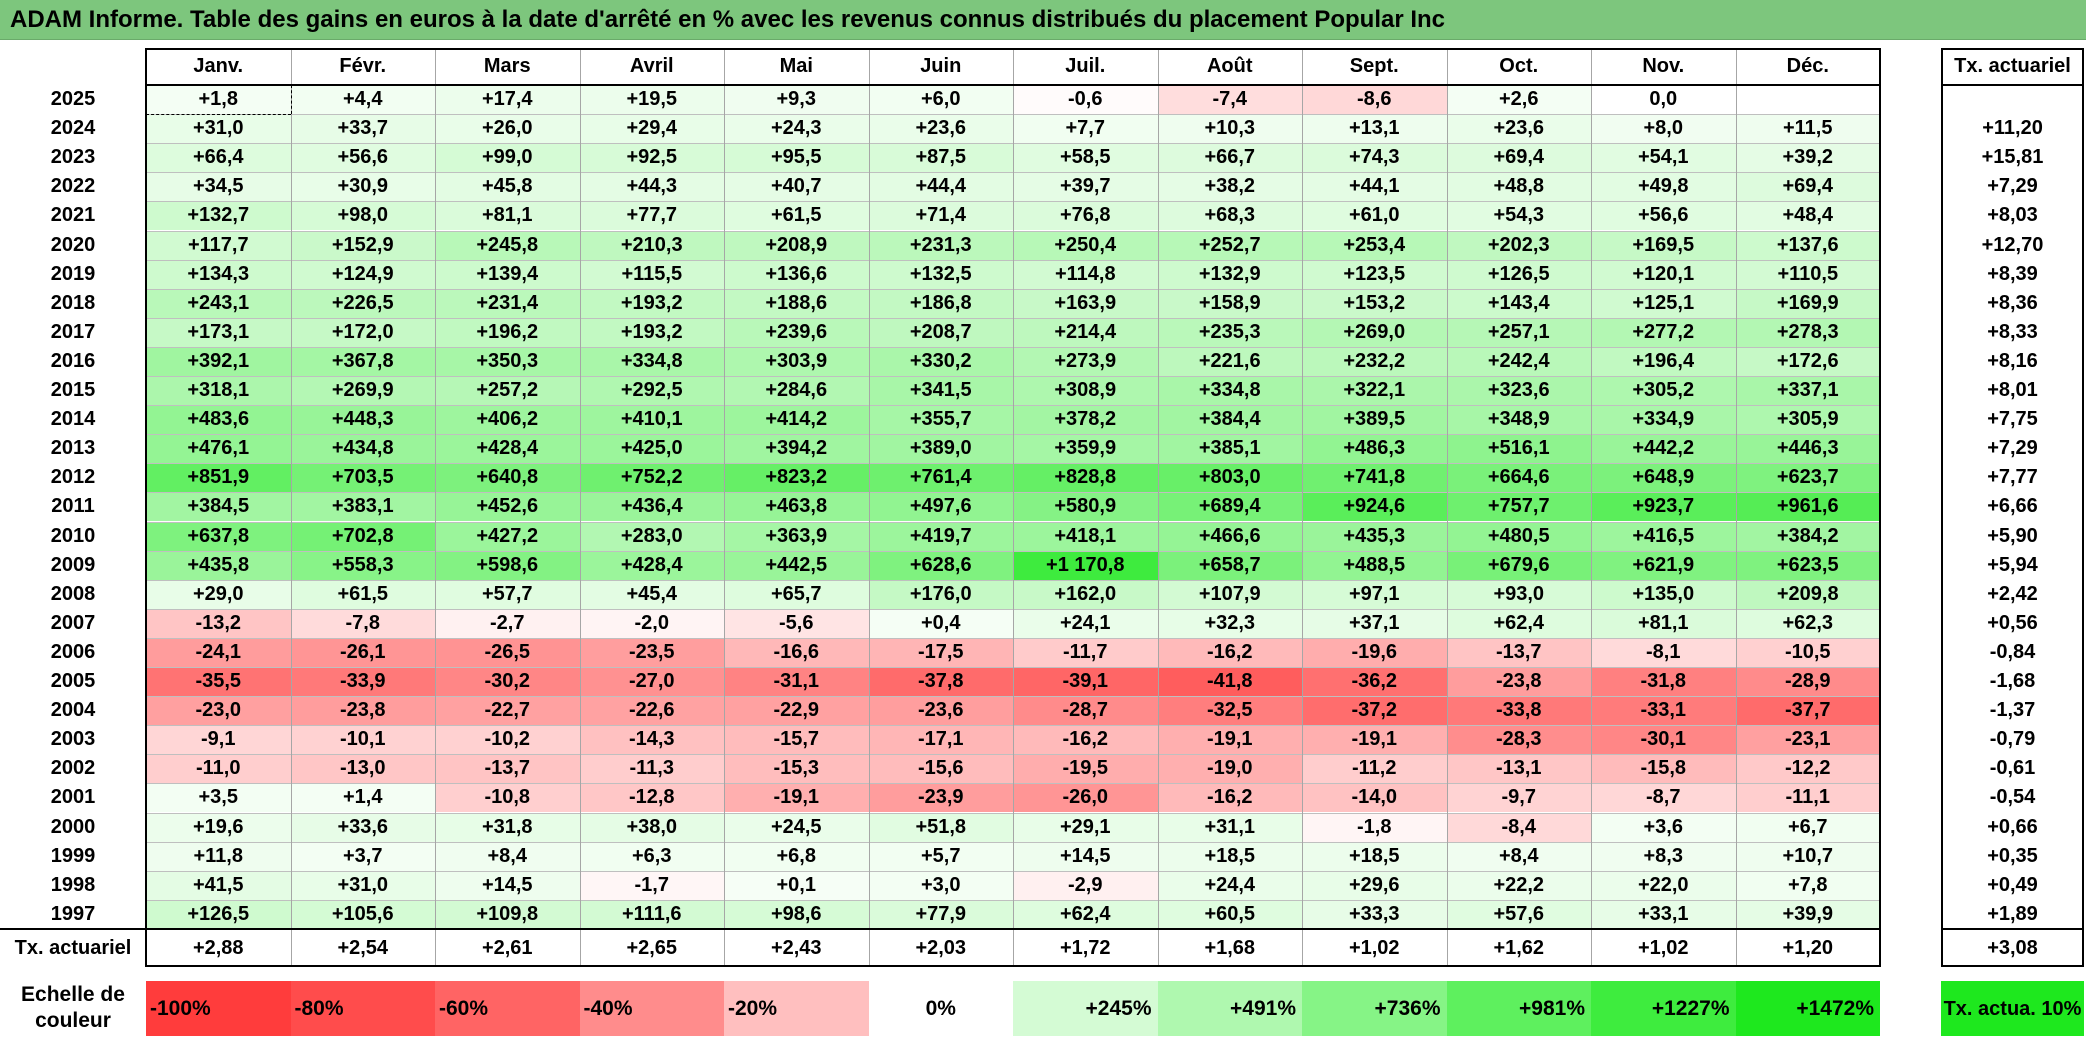 This screenshot has height=1037, width=2086. I want to click on table-cell: +93,0, so click(1518, 594).